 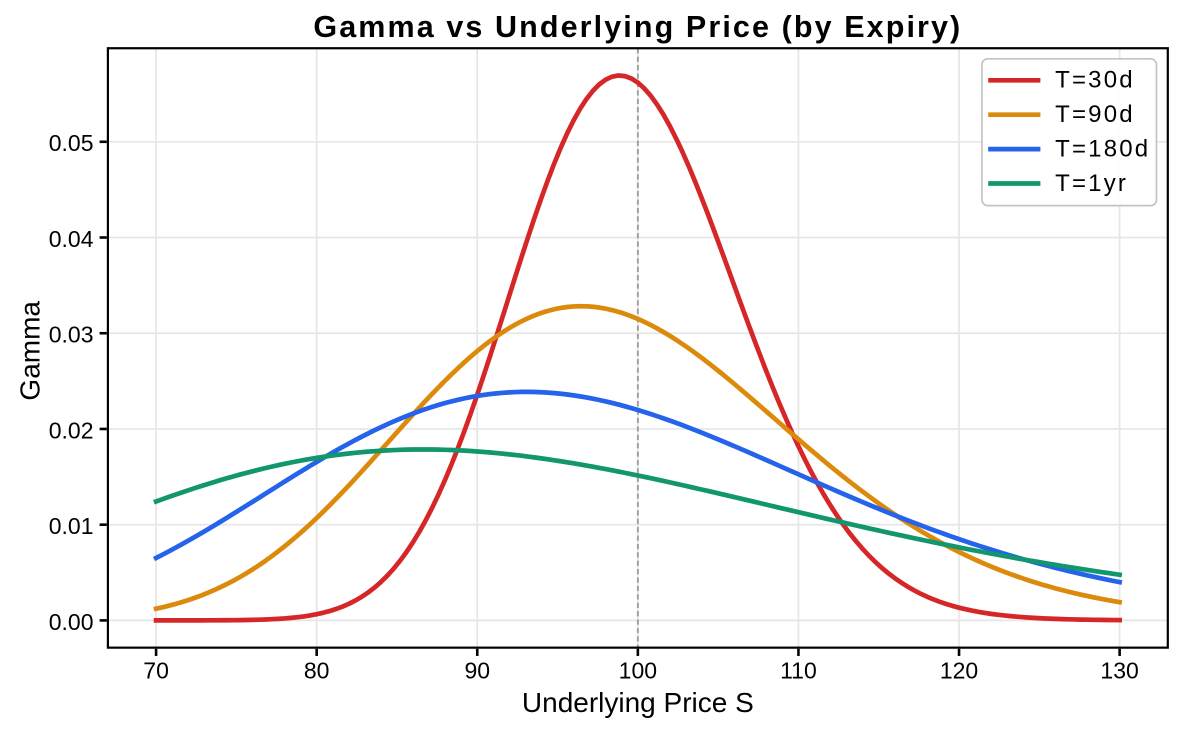 What do you see at coordinates (637, 27) in the screenshot?
I see `svg-text:Gamma vs Underlying Price (by: Gamma vs Underlying Price (by Expiry)` at bounding box center [637, 27].